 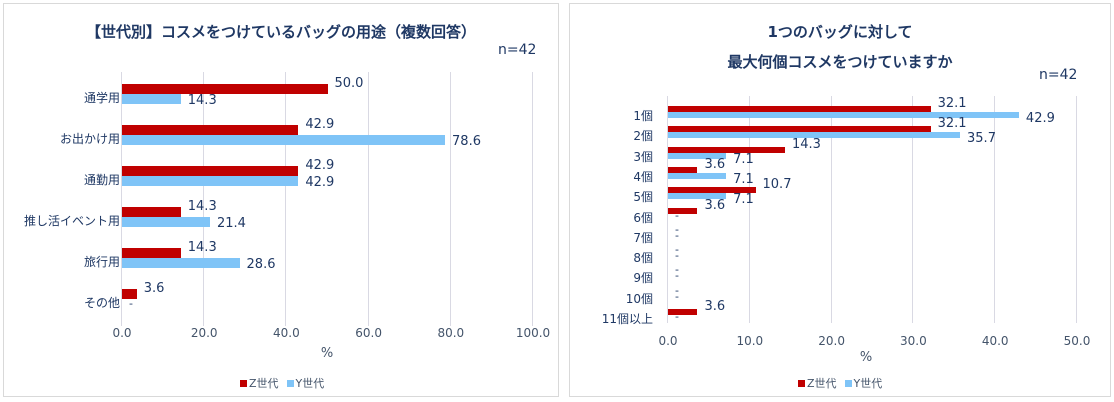 What do you see at coordinates (643, 197) in the screenshot?
I see `category-label: 5個` at bounding box center [643, 197].